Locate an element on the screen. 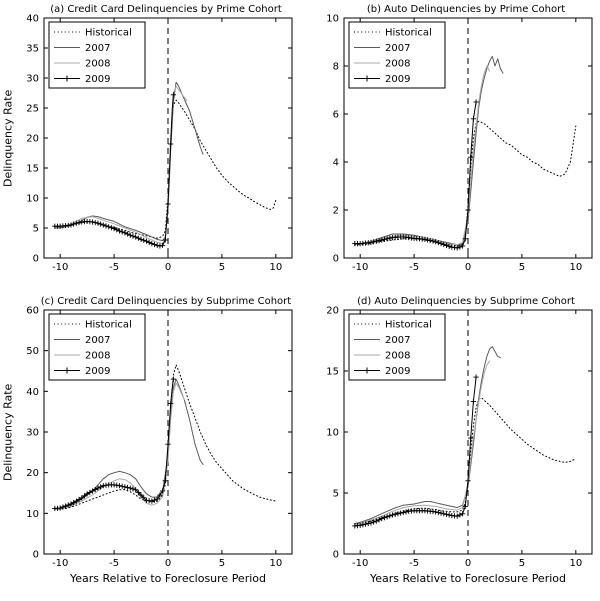  svg-text: 6 is located at coordinates (336, 115).